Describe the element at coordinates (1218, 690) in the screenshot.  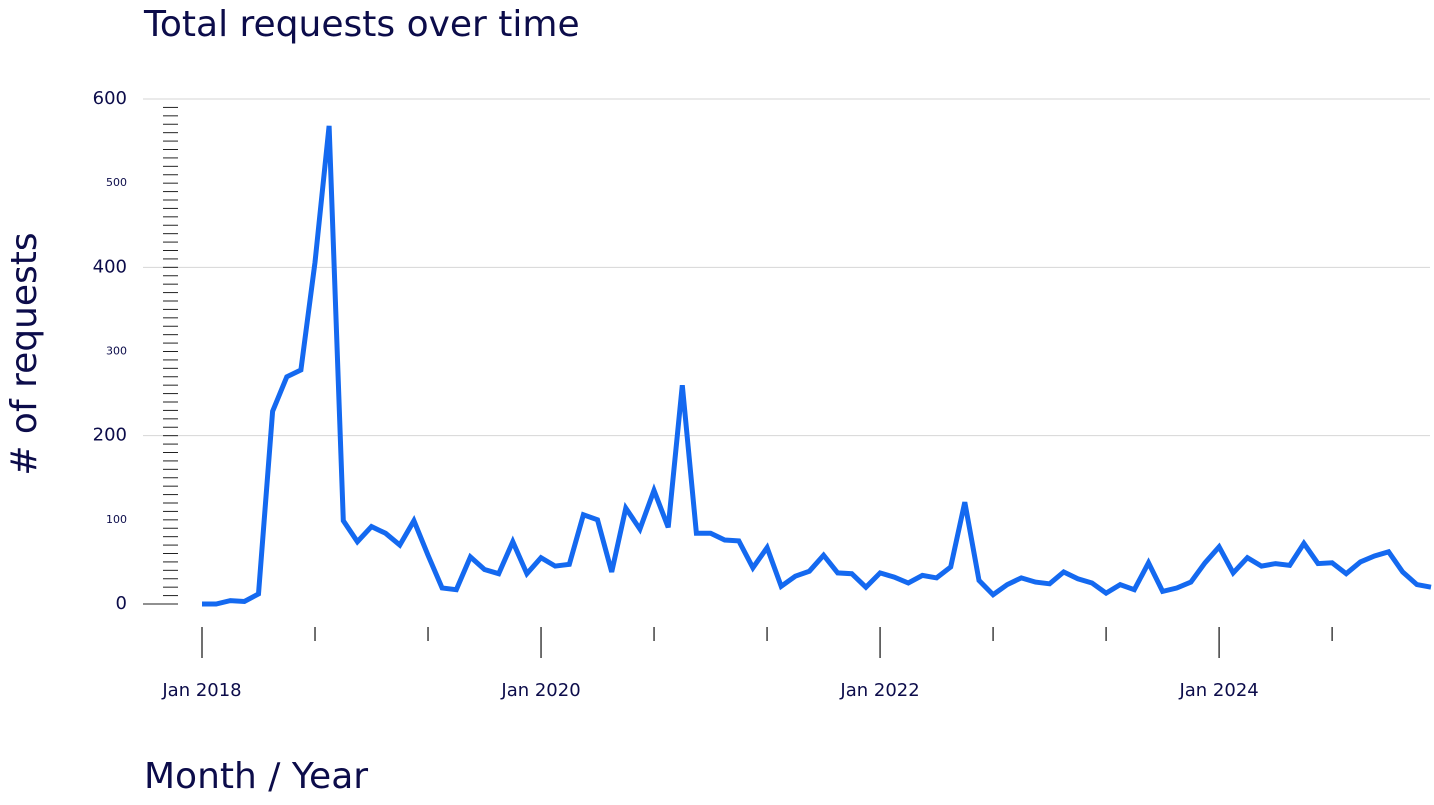
I see `x-tick-label: Jan 2024` at that location.